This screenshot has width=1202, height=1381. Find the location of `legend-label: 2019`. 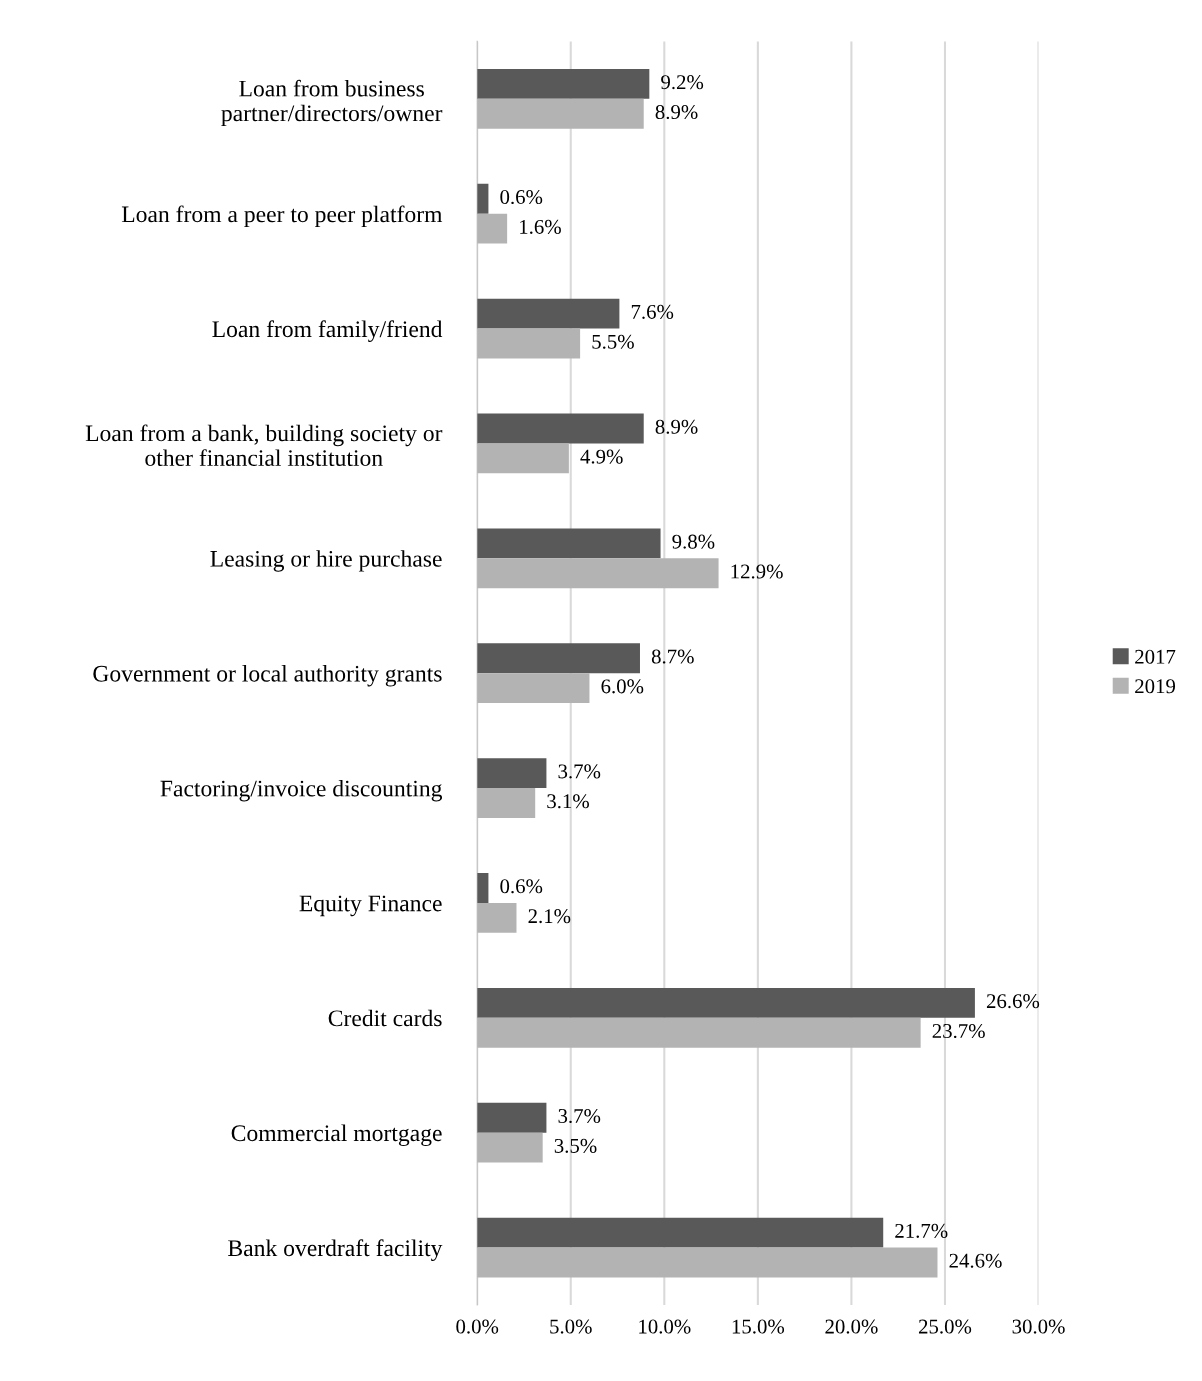

legend-label: 2019 is located at coordinates (1155, 686).